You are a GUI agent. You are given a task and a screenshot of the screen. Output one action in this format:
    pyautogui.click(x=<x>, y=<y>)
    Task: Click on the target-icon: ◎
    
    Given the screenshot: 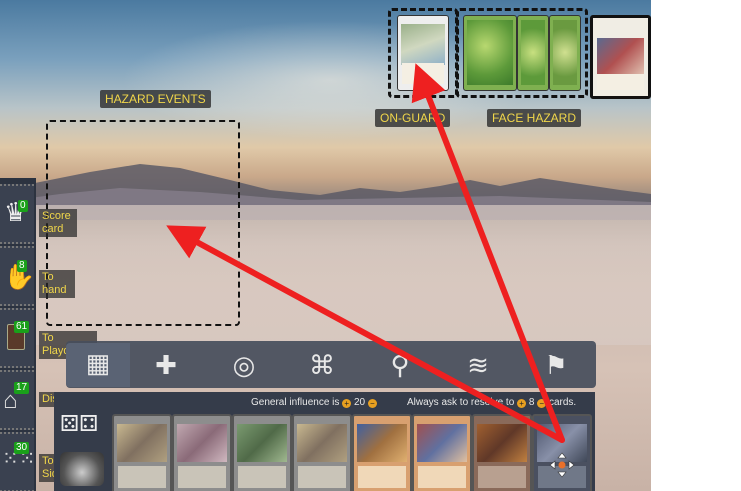 What is the action you would take?
    pyautogui.click(x=244, y=365)
    